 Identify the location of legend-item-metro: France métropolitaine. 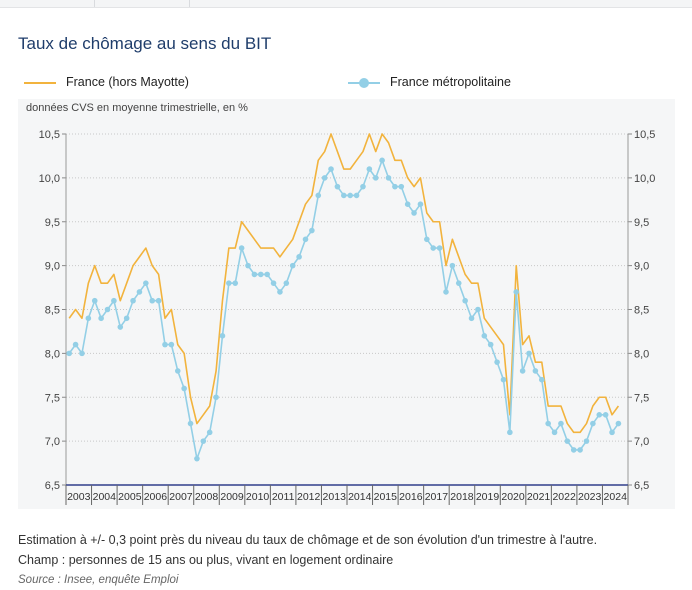
(463, 85).